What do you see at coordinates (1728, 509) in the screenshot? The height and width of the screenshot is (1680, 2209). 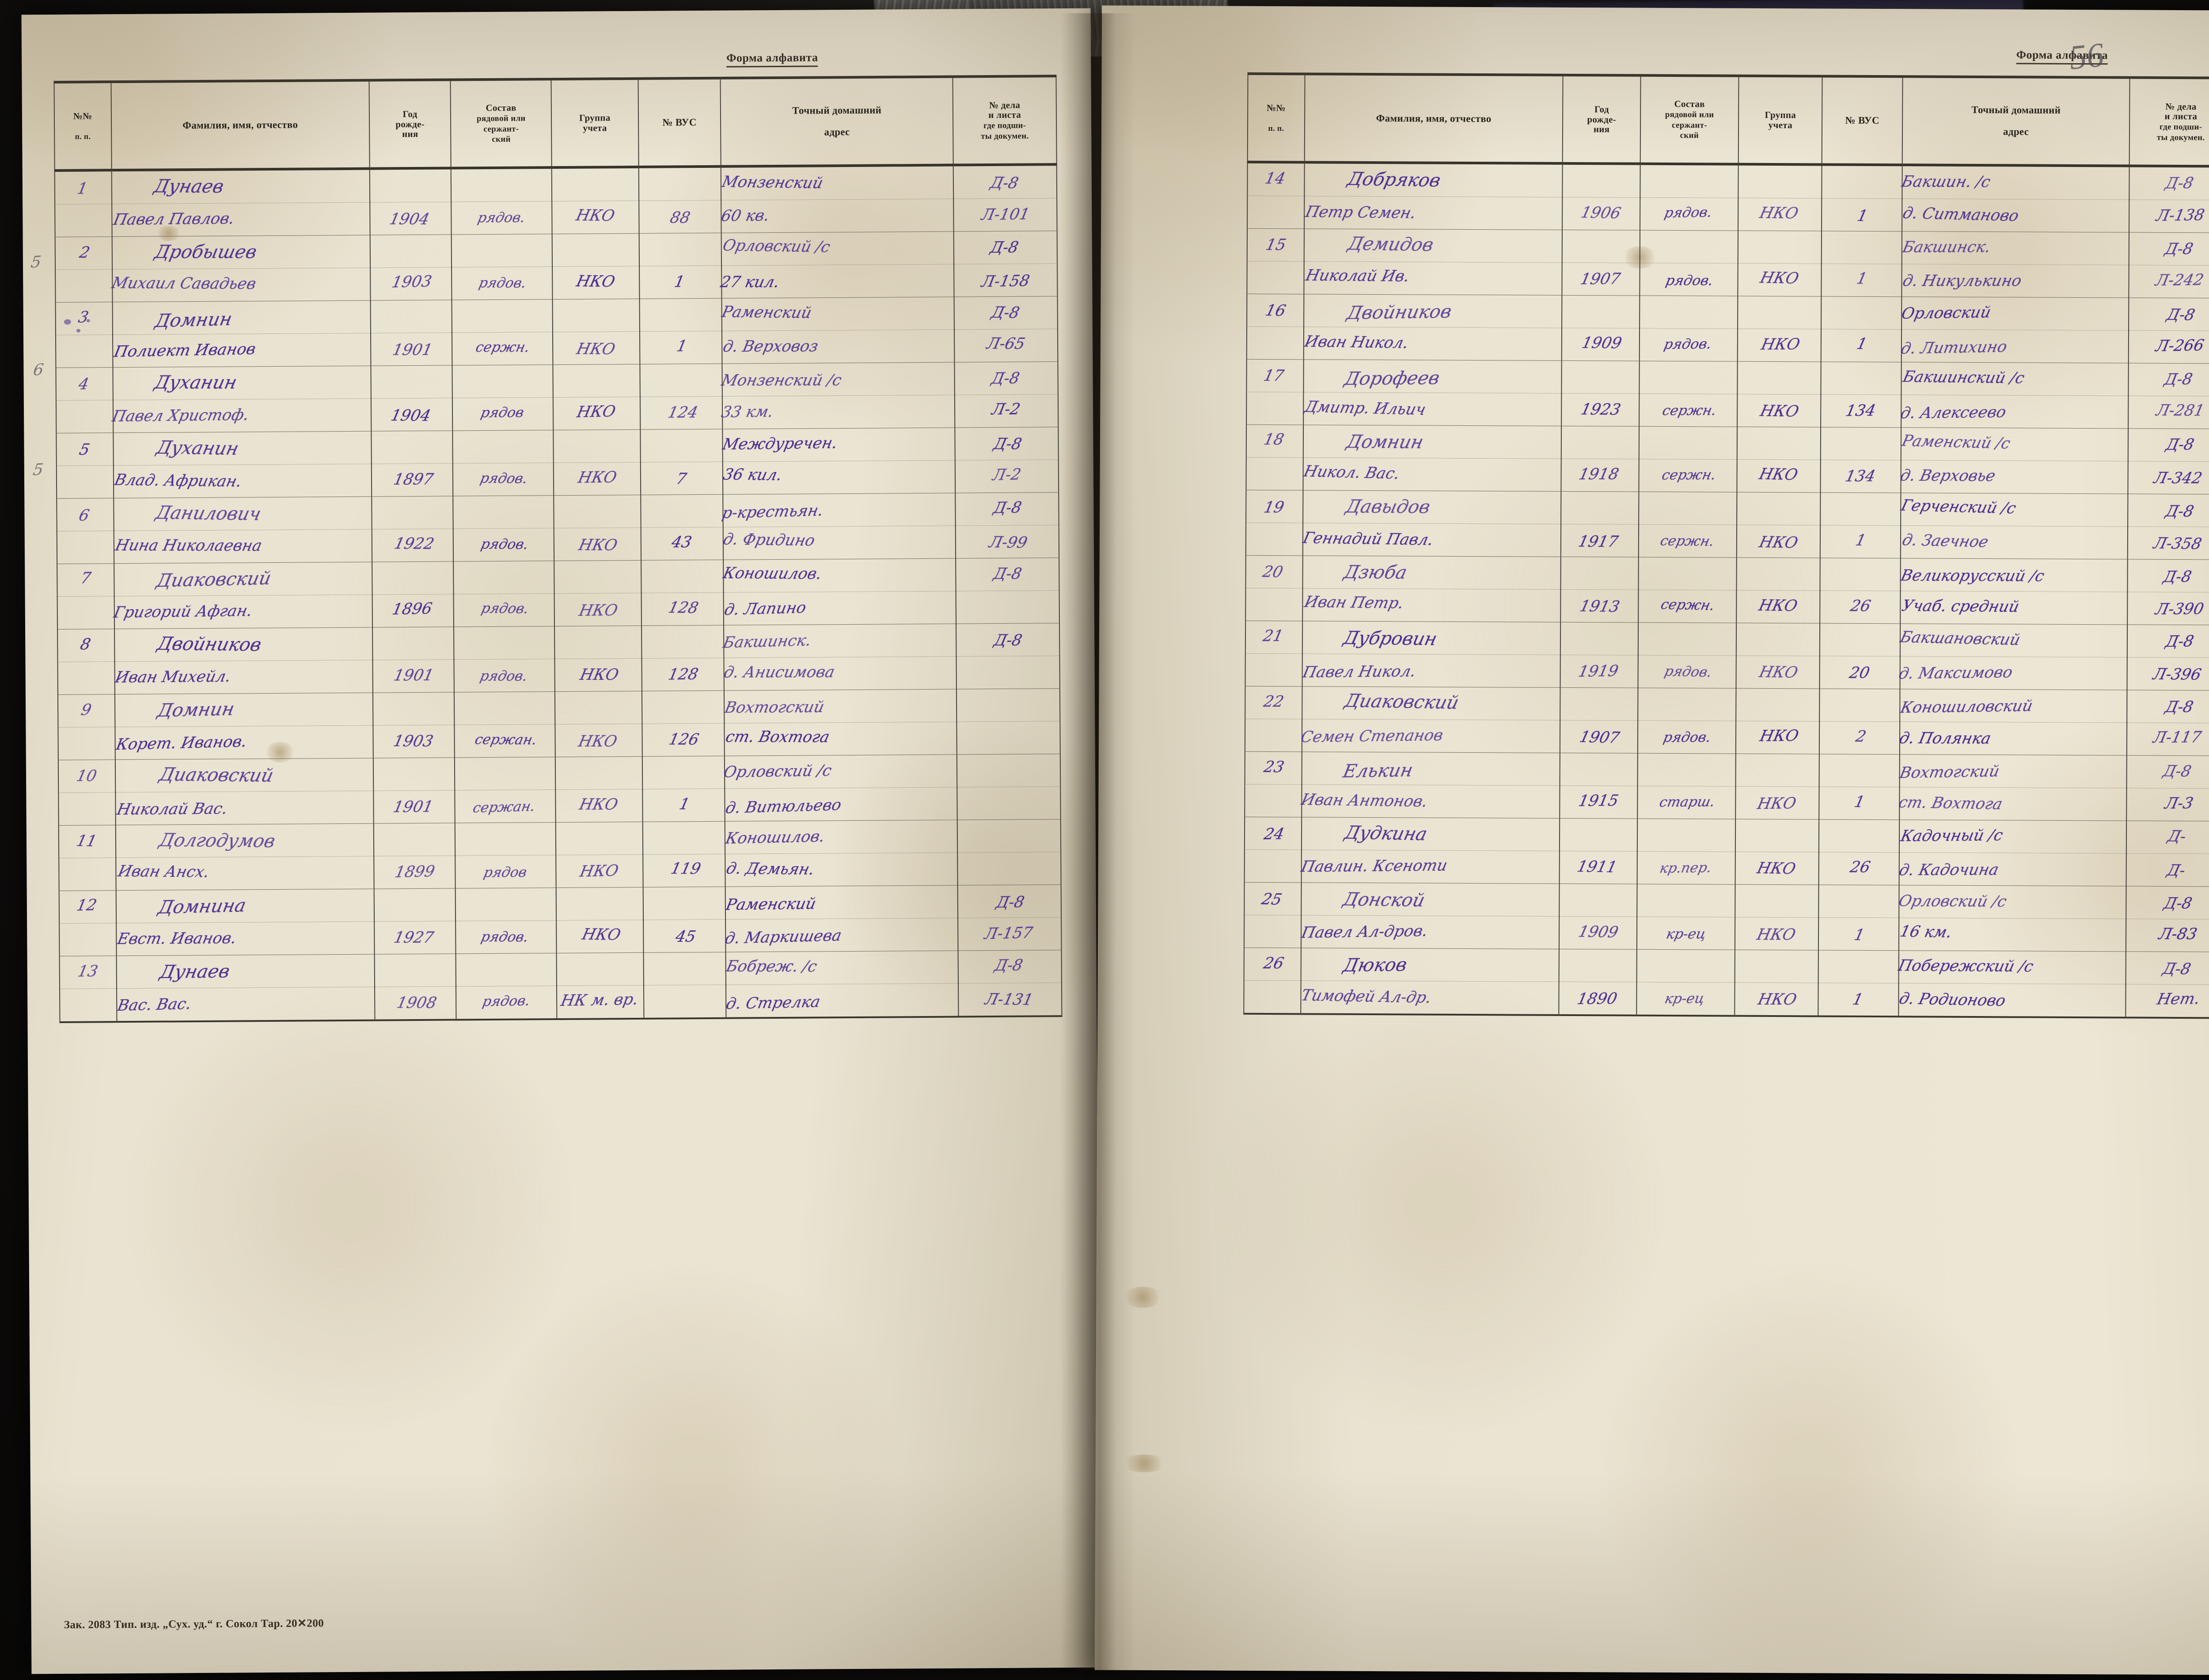 I see `table-row: 19 Давыдов Герченский /с Д-8` at bounding box center [1728, 509].